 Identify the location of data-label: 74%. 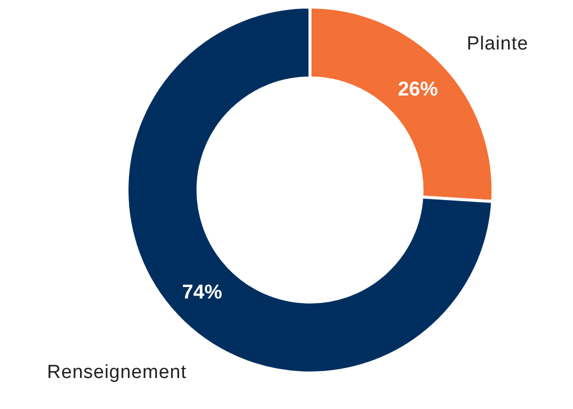
(202, 292).